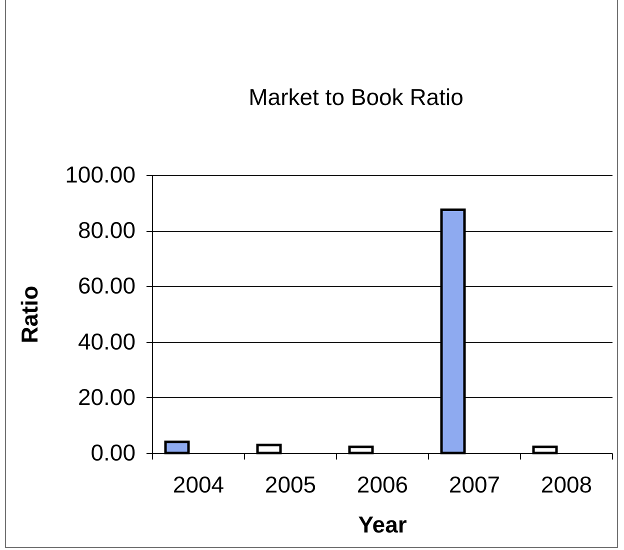  I want to click on y-tick-label: 100.00, so click(100, 175).